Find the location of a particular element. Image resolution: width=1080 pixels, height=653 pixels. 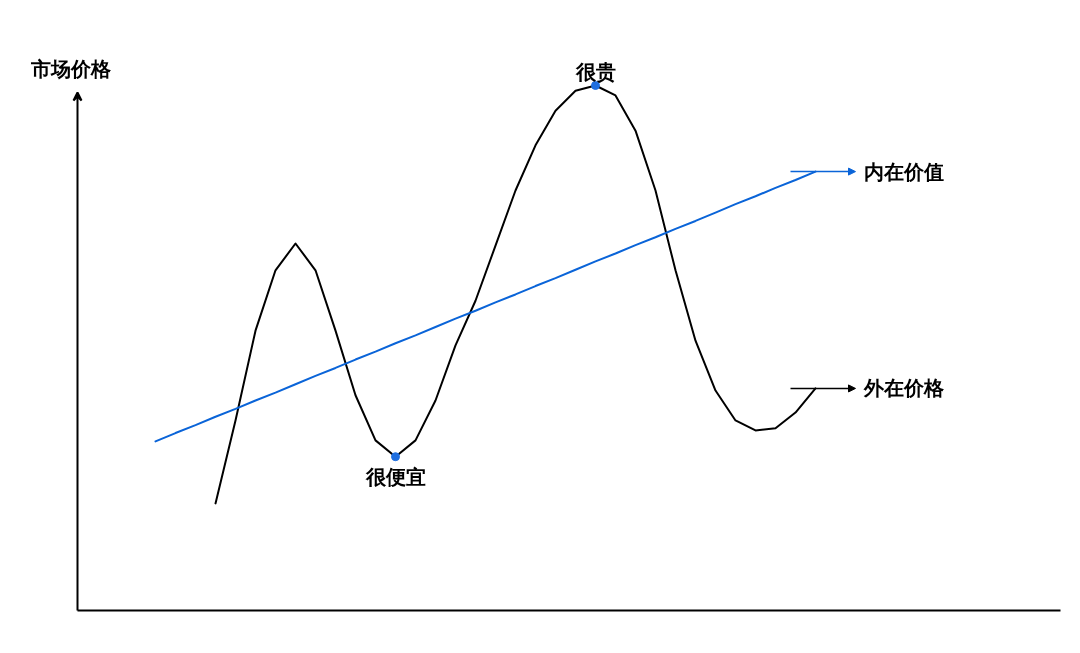

legend-label: 内在价值 is located at coordinates (903, 171).